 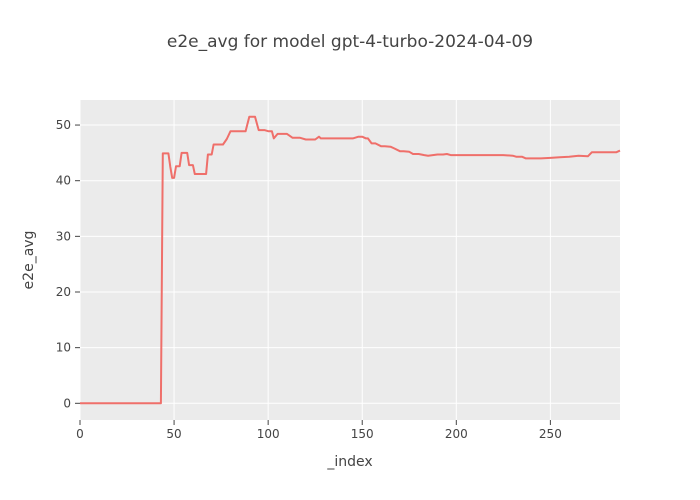 What do you see at coordinates (29, 260) in the screenshot?
I see `y-axis-label: e2e_avg` at bounding box center [29, 260].